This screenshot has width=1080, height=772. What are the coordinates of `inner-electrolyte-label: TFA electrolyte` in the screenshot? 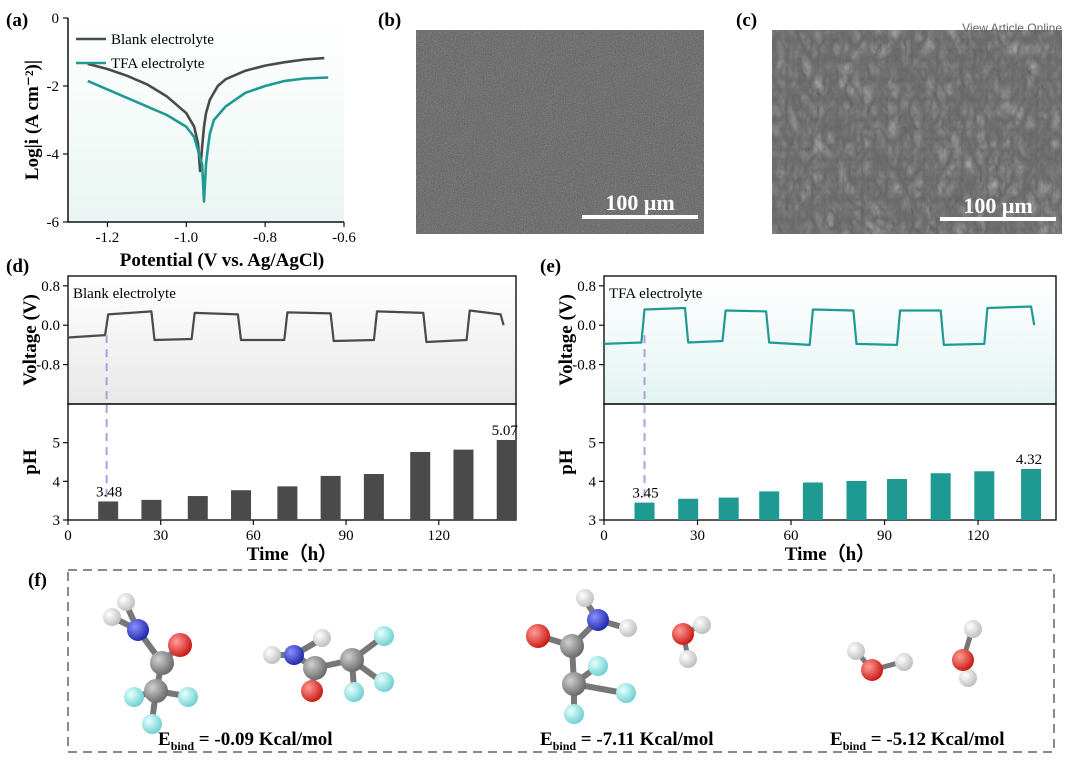 It's located at (656, 294).